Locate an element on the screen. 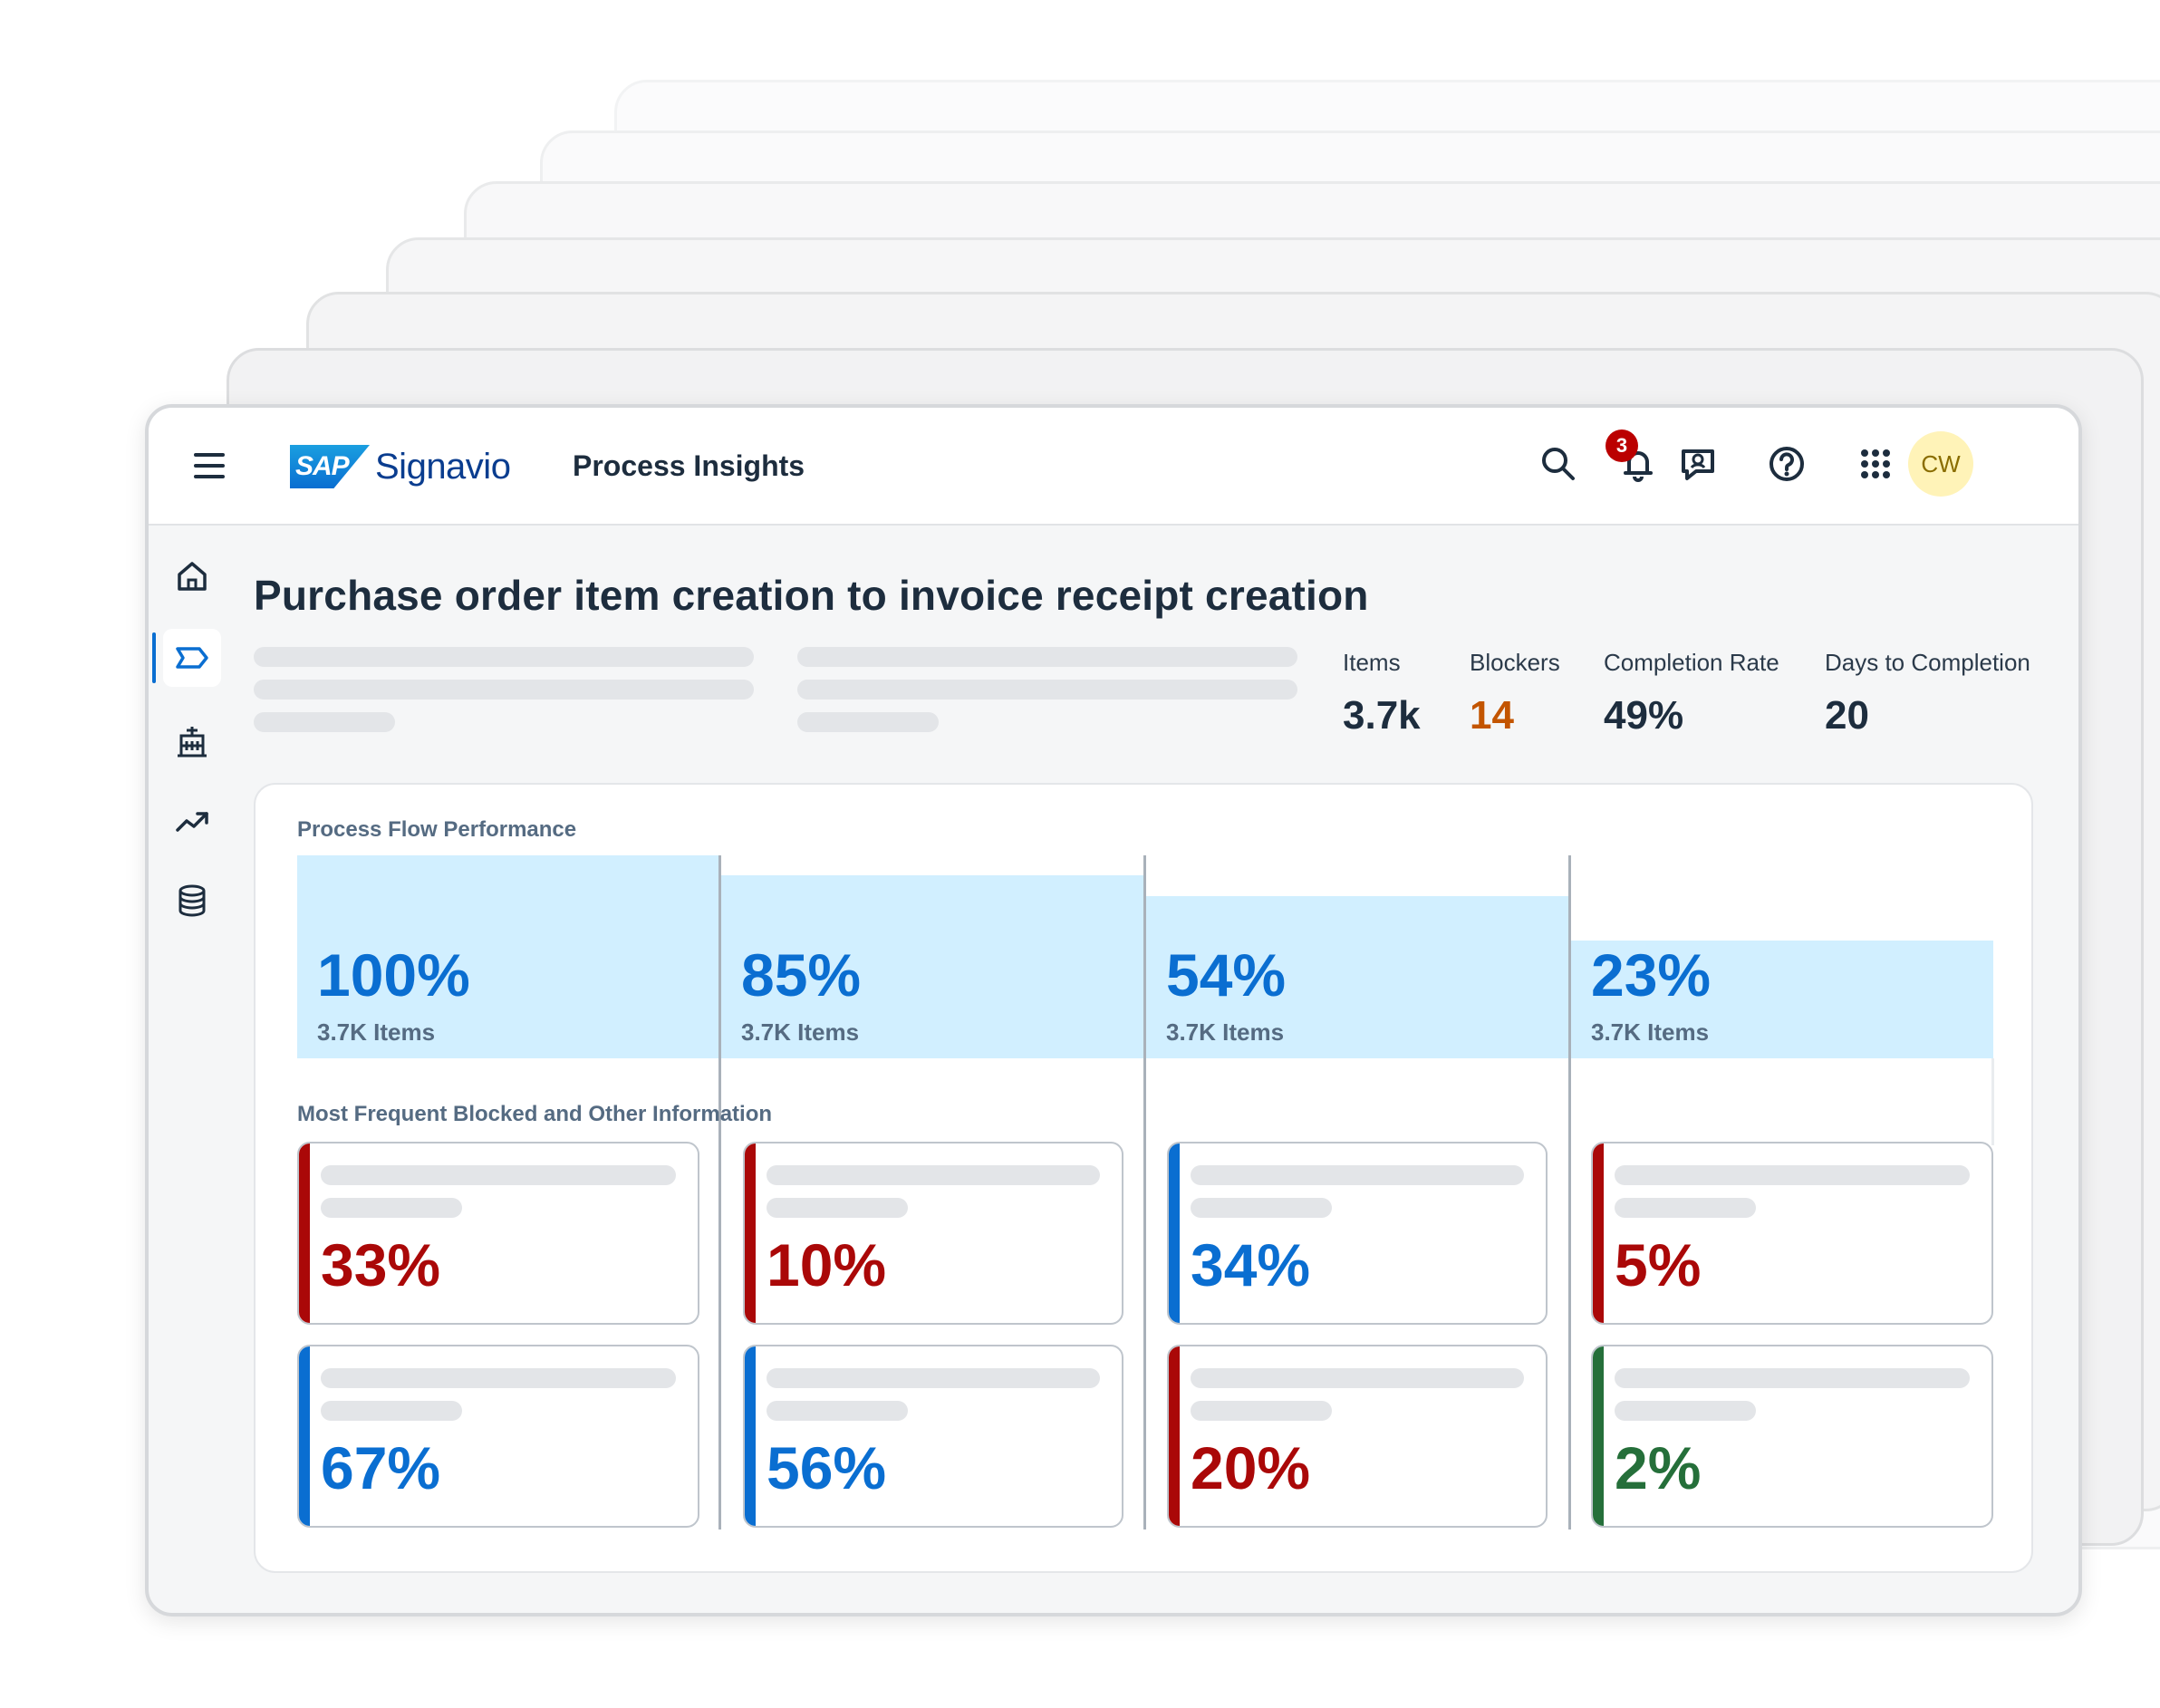 This screenshot has width=2160, height=1708. app-grid-icon is located at coordinates (1875, 464).